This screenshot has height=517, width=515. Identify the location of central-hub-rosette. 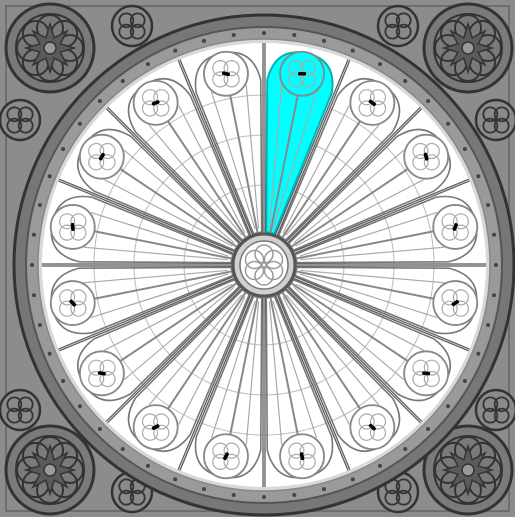
(264, 265).